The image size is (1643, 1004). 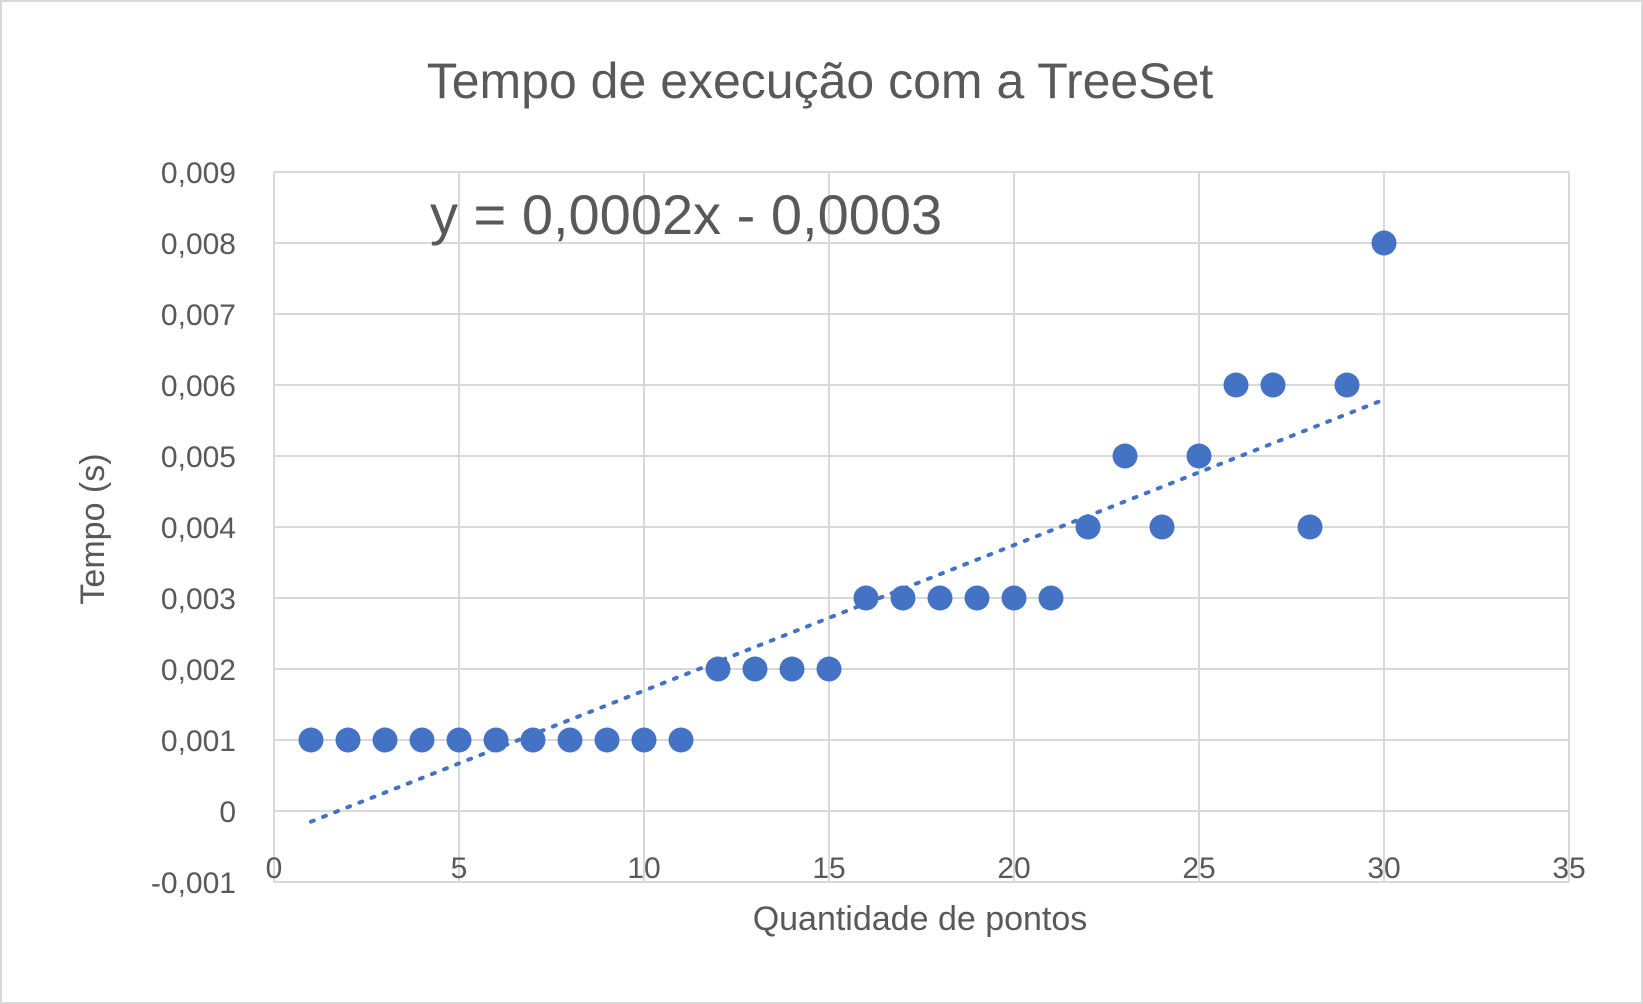 I want to click on y-tick-label: 0,004, so click(x=198, y=528).